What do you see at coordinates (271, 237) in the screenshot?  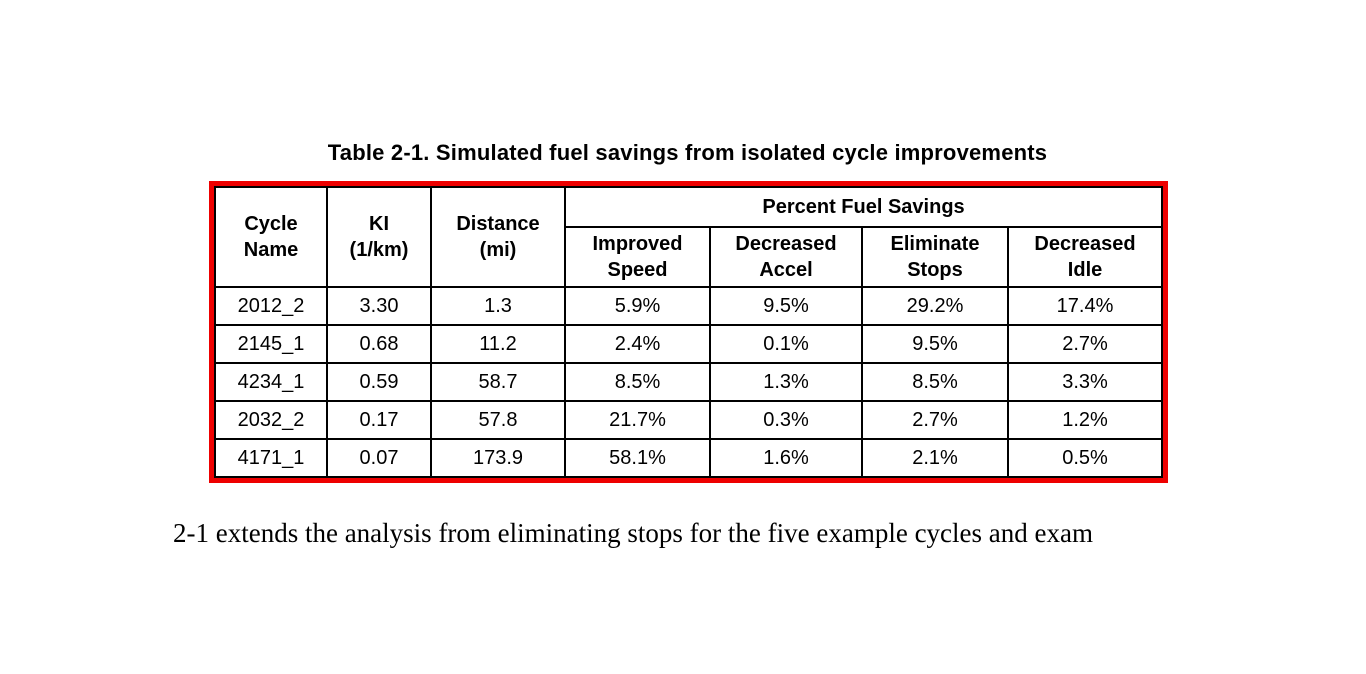 I see `col-header-cycle-name: Cycle Name` at bounding box center [271, 237].